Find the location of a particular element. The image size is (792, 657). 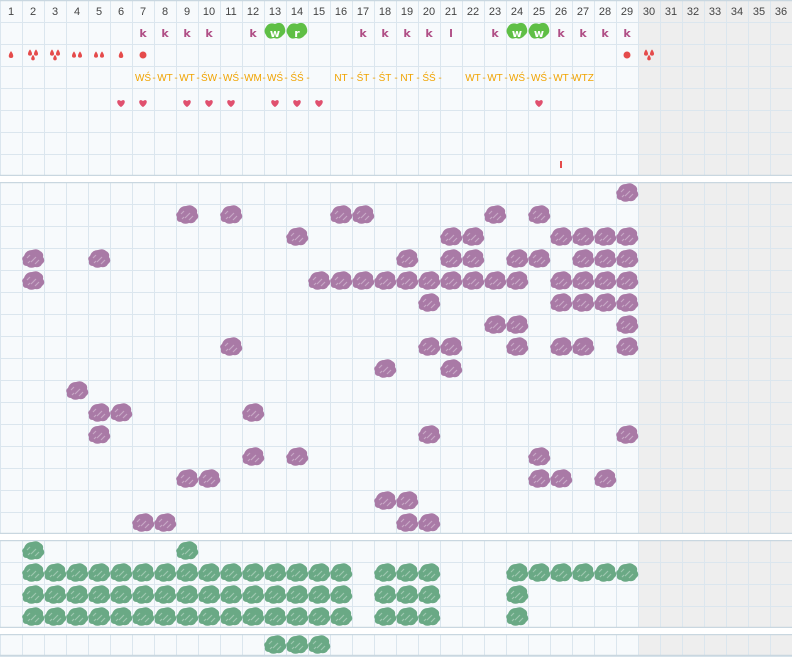

day-code: ŚT is located at coordinates (385, 77).